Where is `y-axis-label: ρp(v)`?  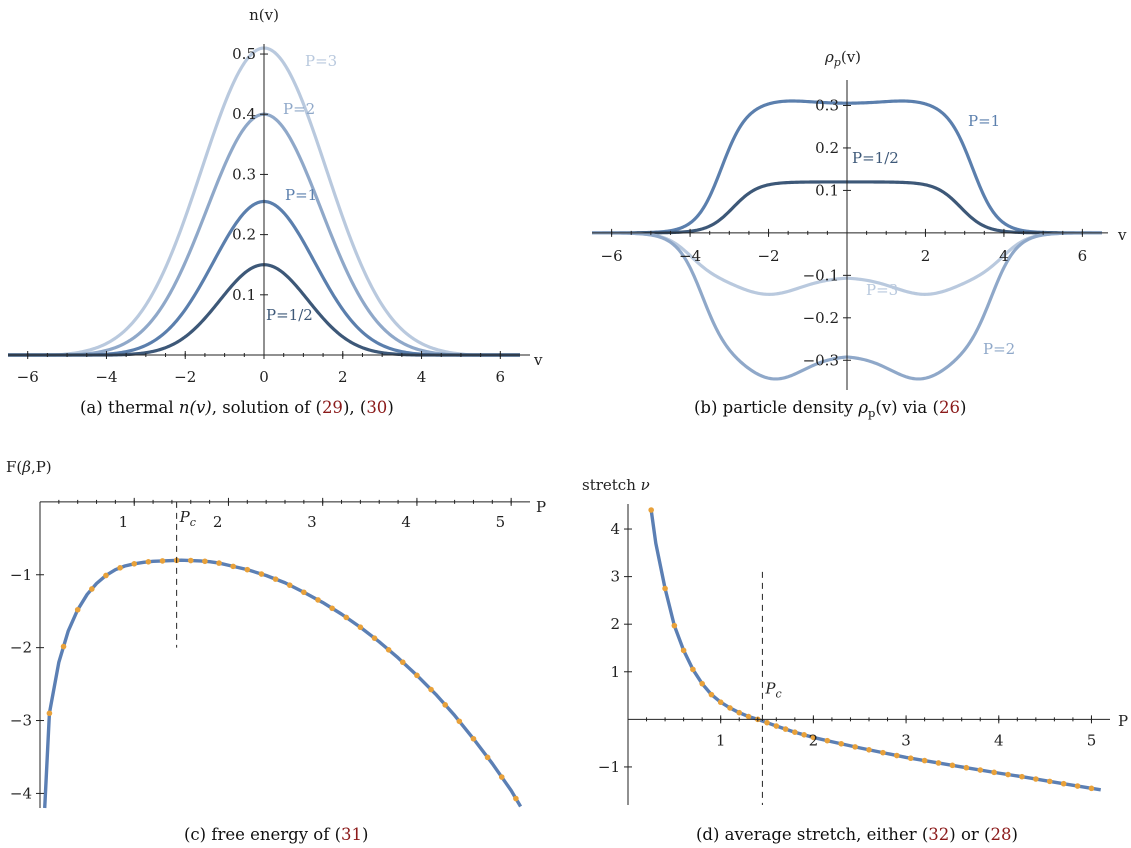
y-axis-label: ρp(v) is located at coordinates (842, 58).